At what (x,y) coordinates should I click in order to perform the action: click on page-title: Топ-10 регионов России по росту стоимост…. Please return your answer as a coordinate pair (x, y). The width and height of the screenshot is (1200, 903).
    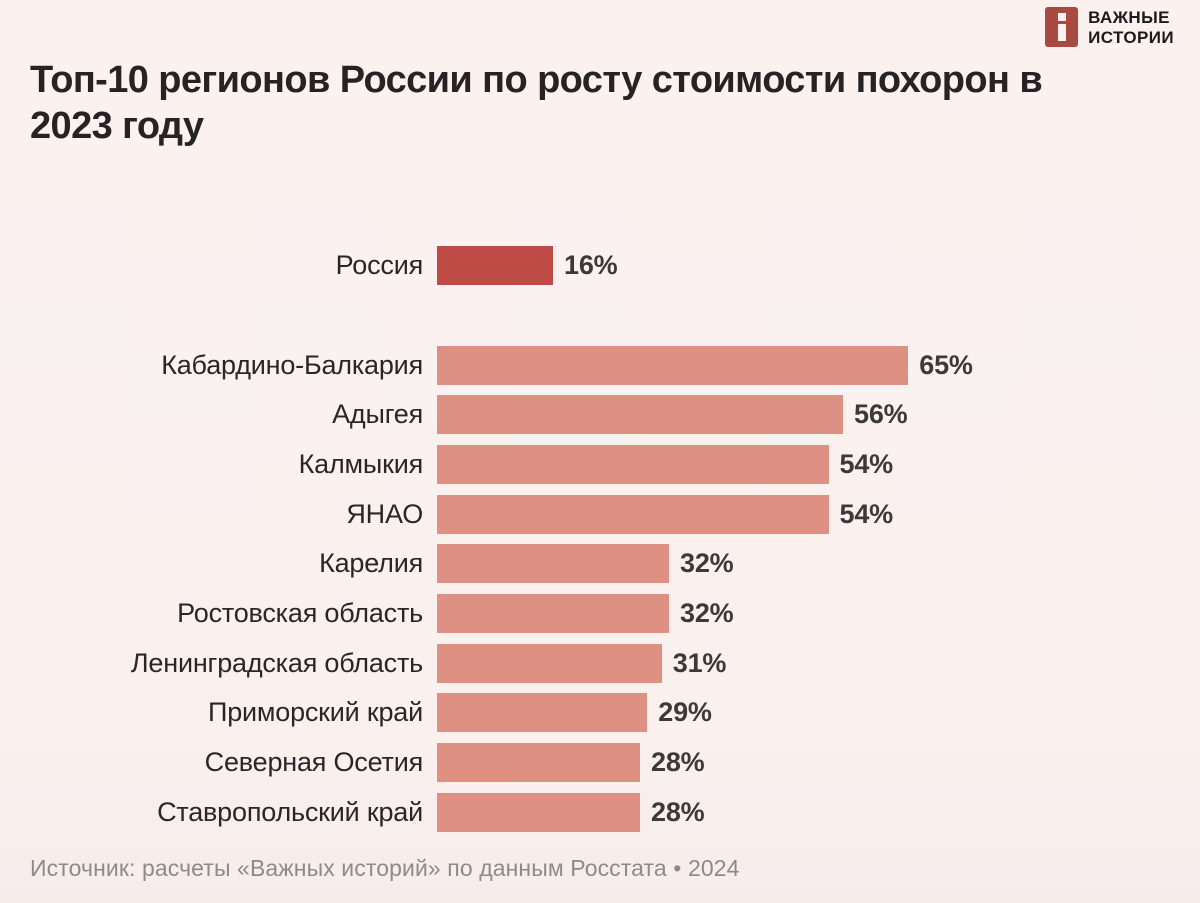
    Looking at the image, I should click on (536, 103).